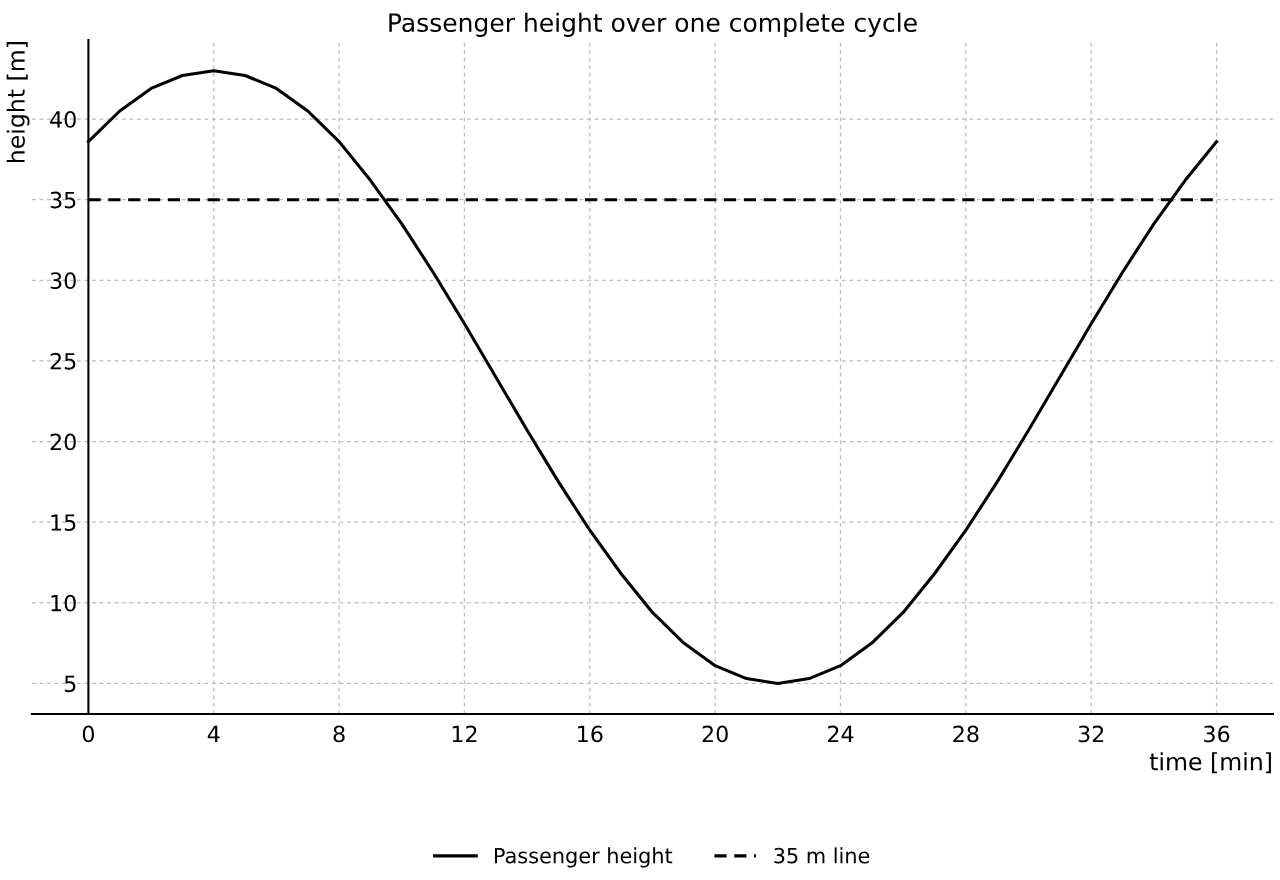 This screenshot has height=880, width=1280. I want to click on y-tick-label: 30, so click(63, 281).